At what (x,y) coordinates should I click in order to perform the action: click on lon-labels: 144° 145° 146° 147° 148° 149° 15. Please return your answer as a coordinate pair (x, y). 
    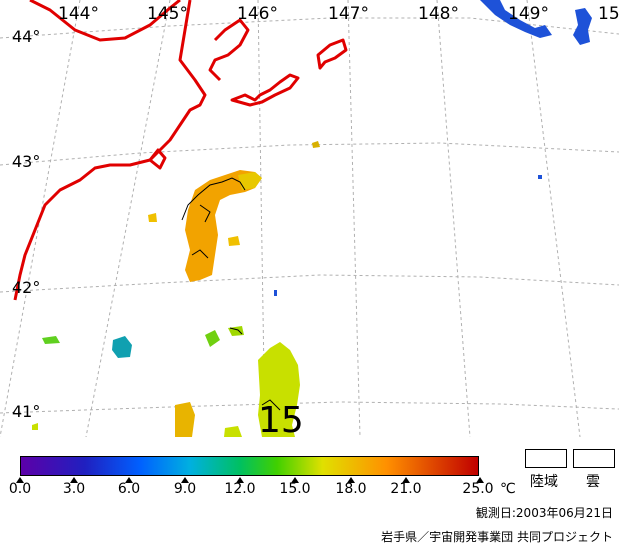
    Looking at the image, I should click on (338, 14).